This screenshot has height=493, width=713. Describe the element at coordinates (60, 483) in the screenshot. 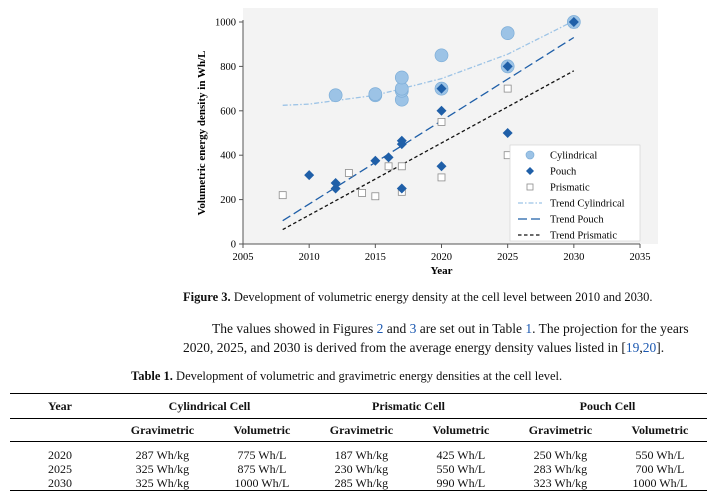

I see `year-cell: 2030` at that location.